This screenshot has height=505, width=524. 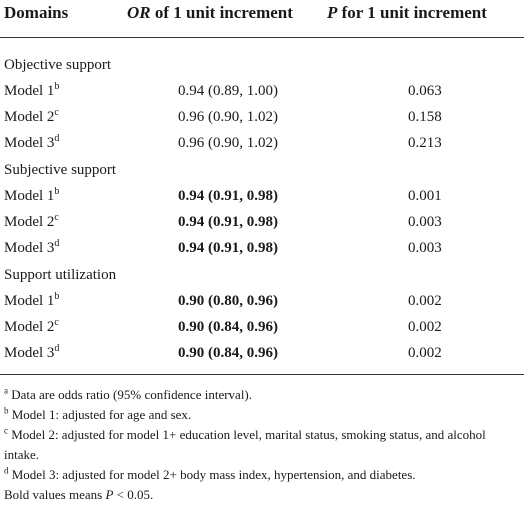 What do you see at coordinates (139, 12) in the screenshot?
I see `header-or-italic: OR` at bounding box center [139, 12].